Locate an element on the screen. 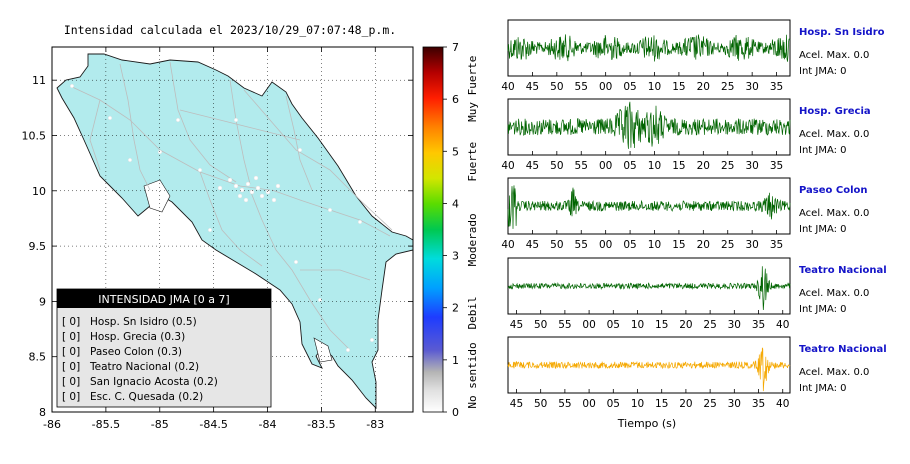 This screenshot has height=464, width=910. station-name: Hosp. Sn Isidro is located at coordinates (842, 32).